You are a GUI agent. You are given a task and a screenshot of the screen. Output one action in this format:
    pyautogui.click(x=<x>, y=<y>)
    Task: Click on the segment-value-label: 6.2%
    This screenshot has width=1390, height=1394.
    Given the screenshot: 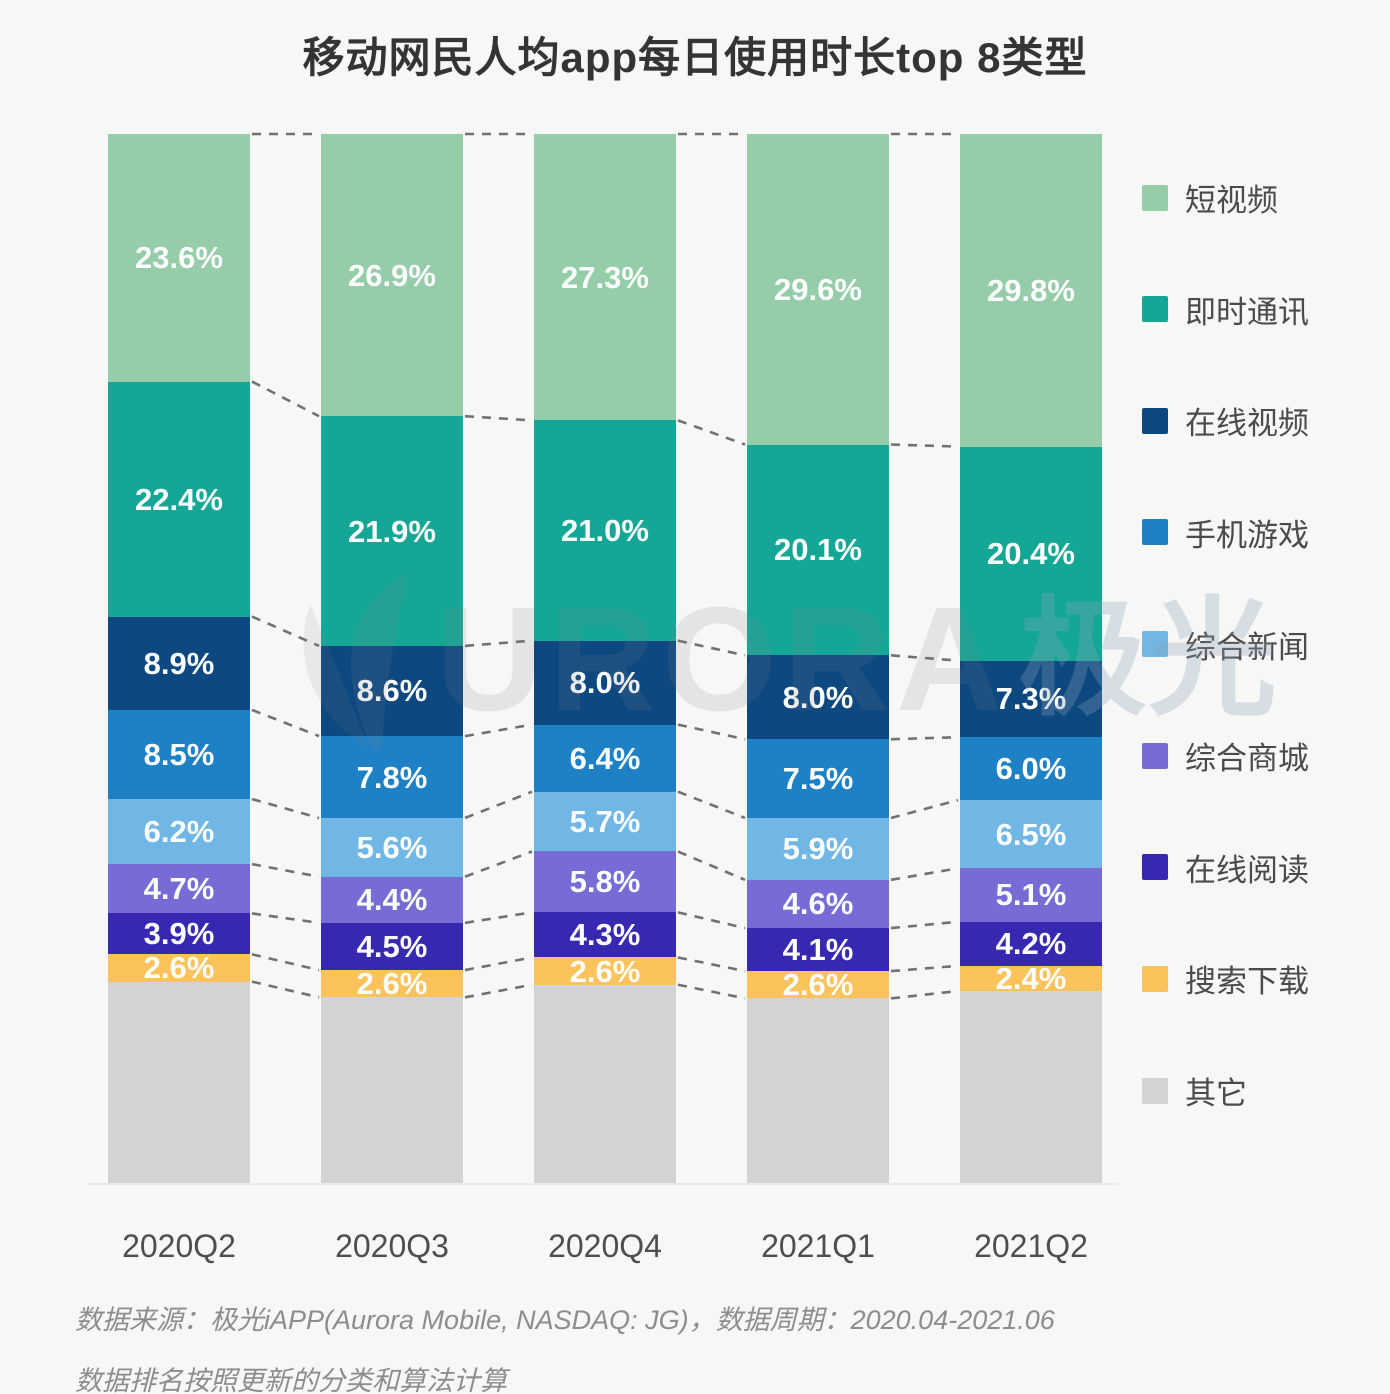 What is the action you would take?
    pyautogui.click(x=179, y=832)
    